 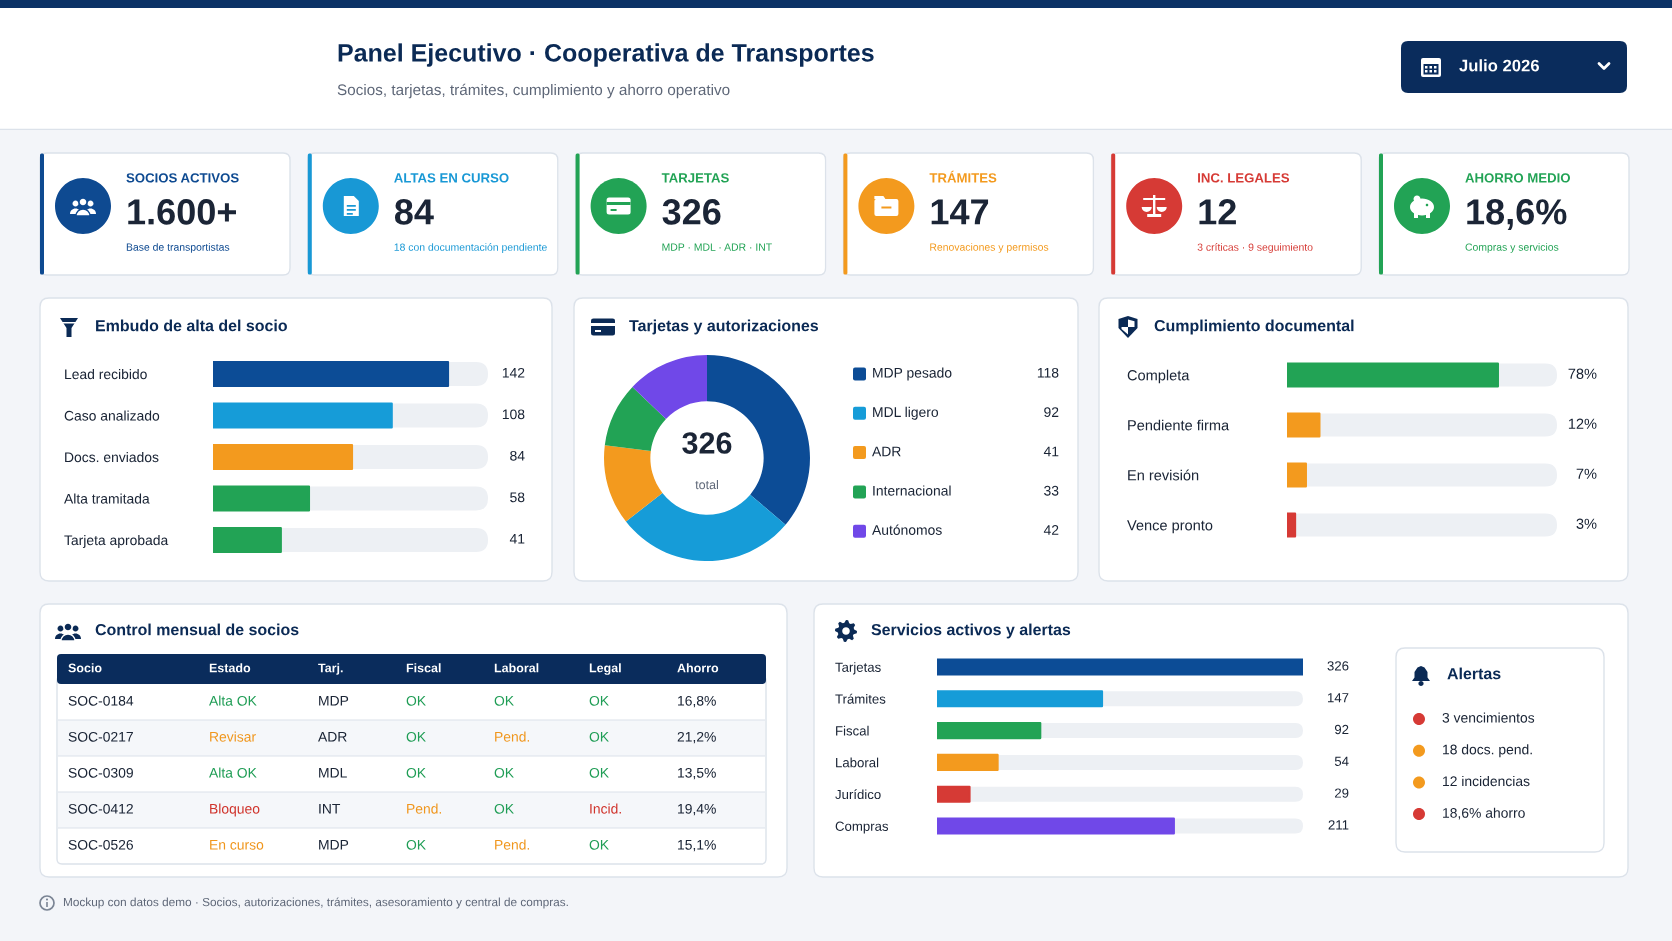 I want to click on text: AHORRO MEDIO, so click(x=1517, y=178).